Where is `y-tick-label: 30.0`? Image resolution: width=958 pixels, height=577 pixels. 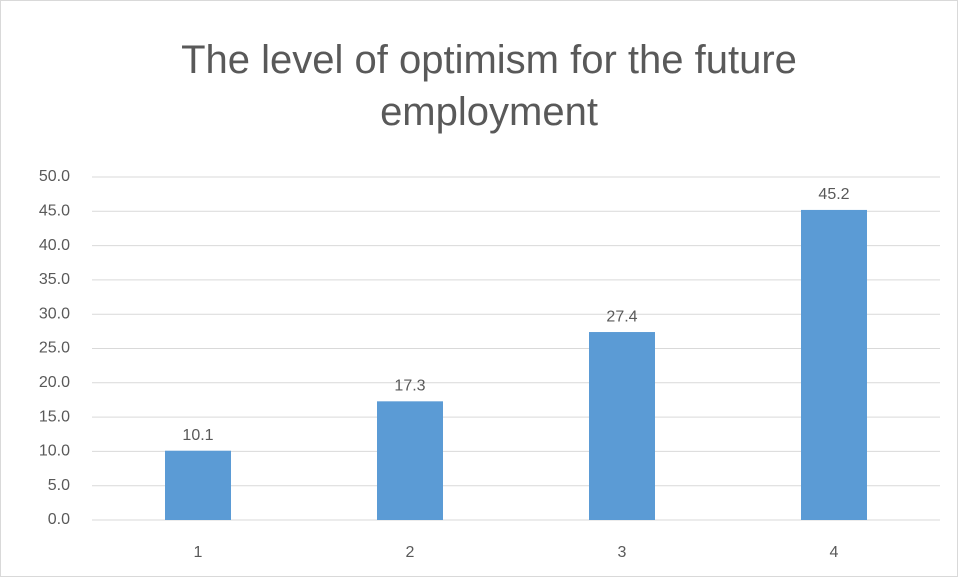 y-tick-label: 30.0 is located at coordinates (54, 313).